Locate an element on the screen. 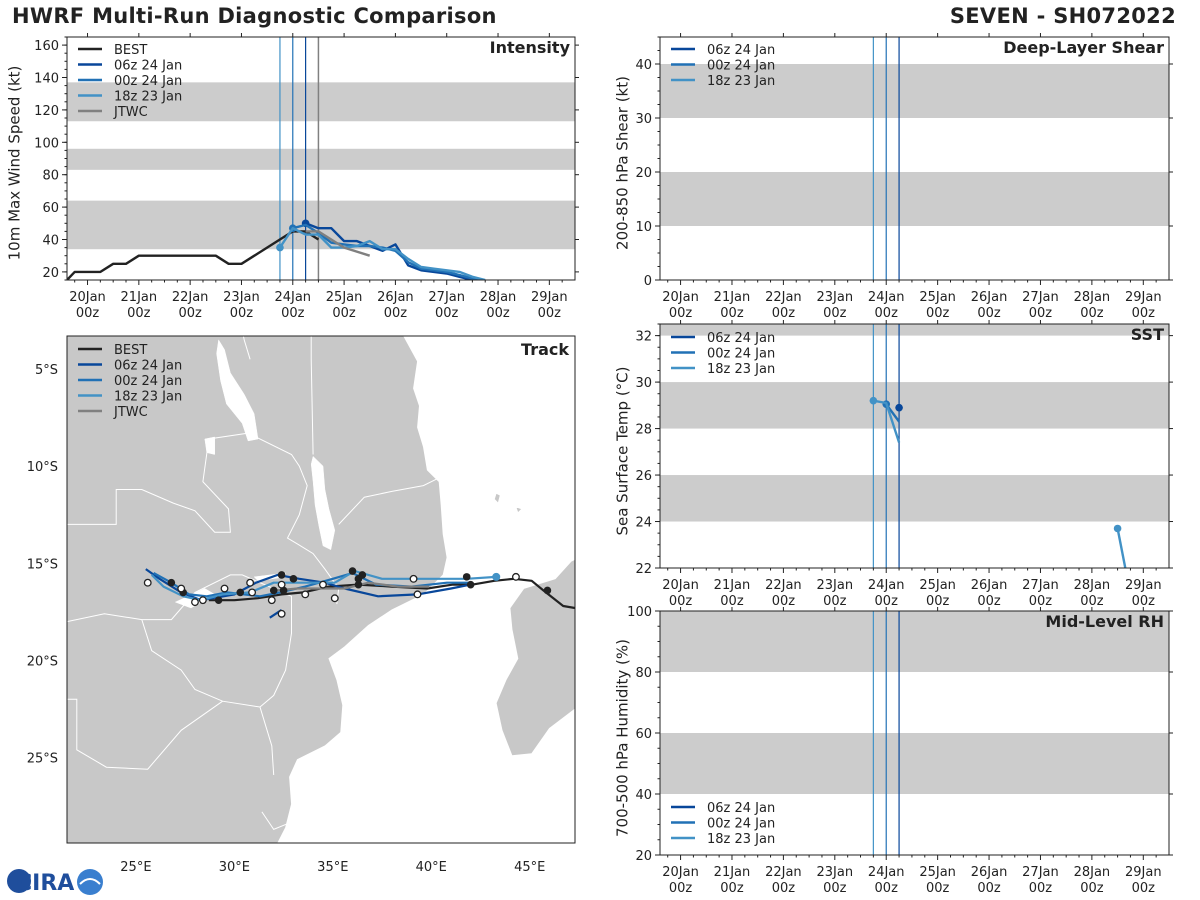  y-tick-label: 30 is located at coordinates (643, 383).